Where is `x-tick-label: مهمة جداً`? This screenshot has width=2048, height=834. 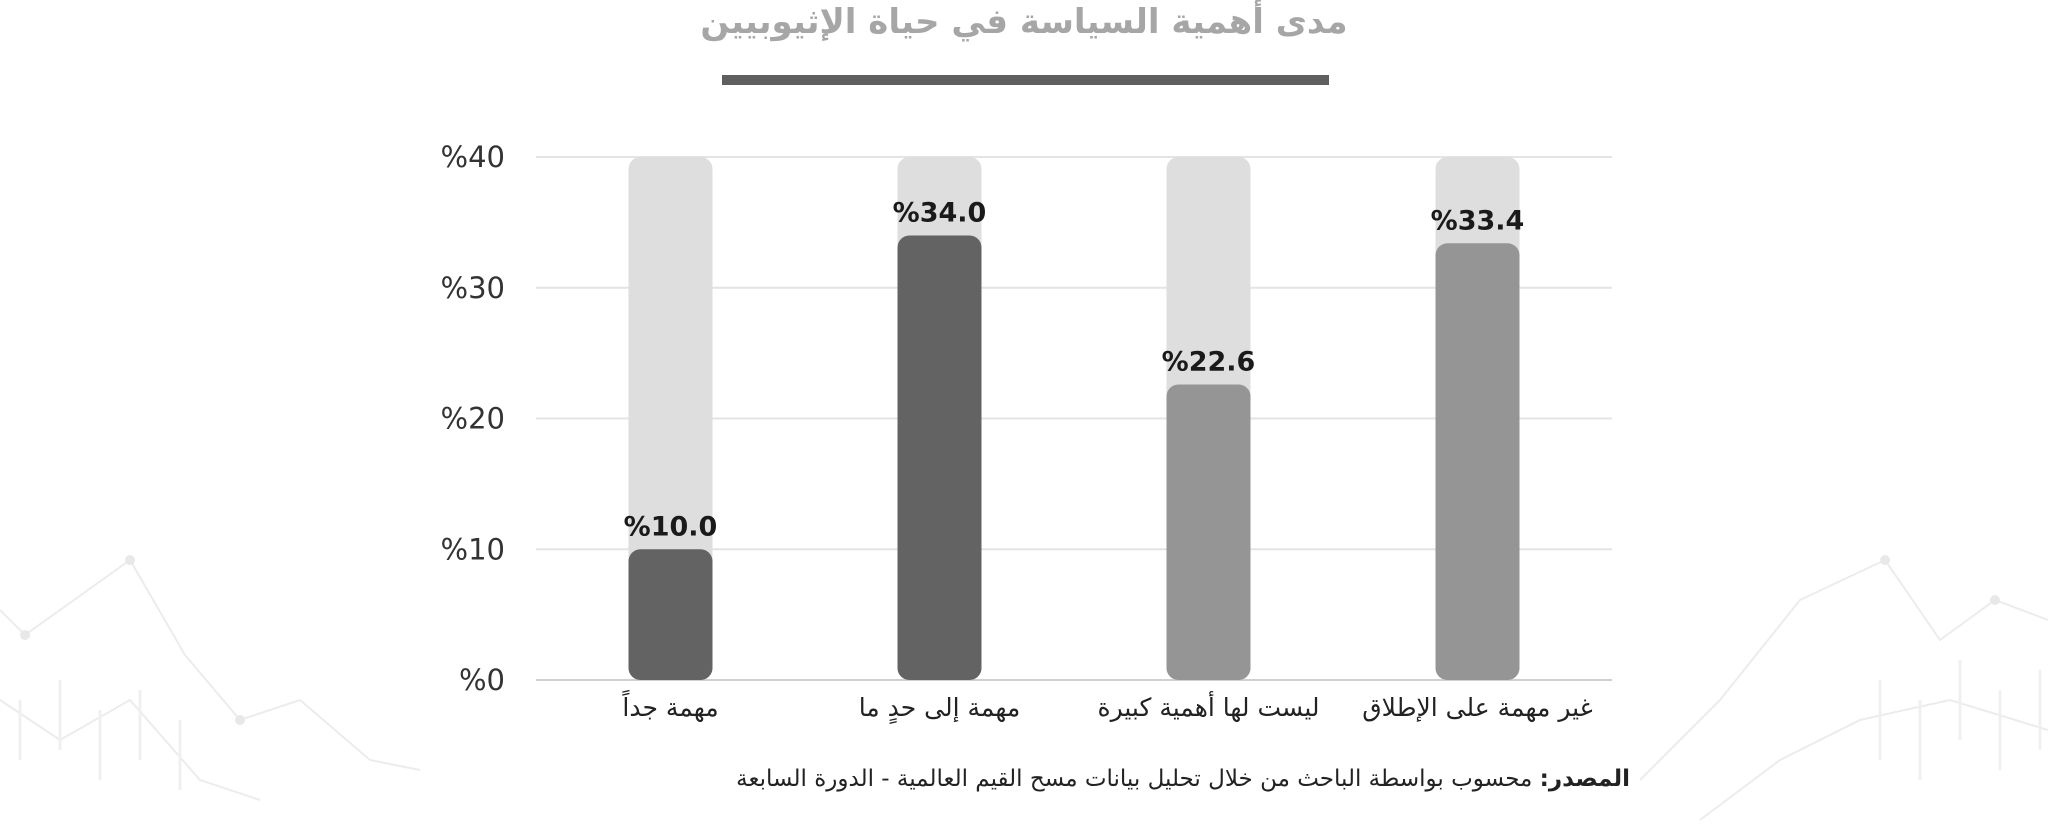 x-tick-label: مهمة جداً is located at coordinates (670, 706).